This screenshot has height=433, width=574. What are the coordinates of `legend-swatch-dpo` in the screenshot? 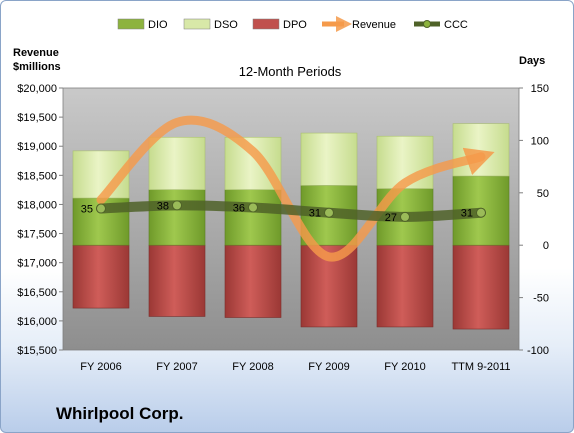 It's located at (266, 24).